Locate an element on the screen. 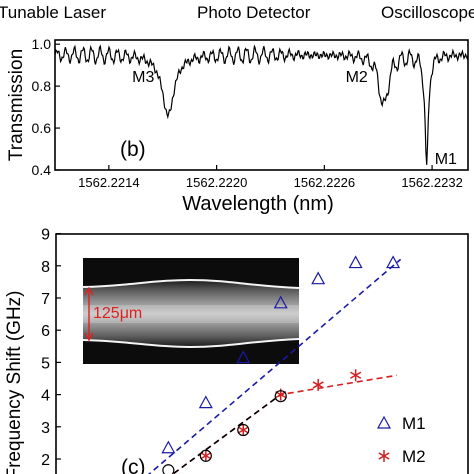  fiber-core-glow is located at coordinates (191, 314).